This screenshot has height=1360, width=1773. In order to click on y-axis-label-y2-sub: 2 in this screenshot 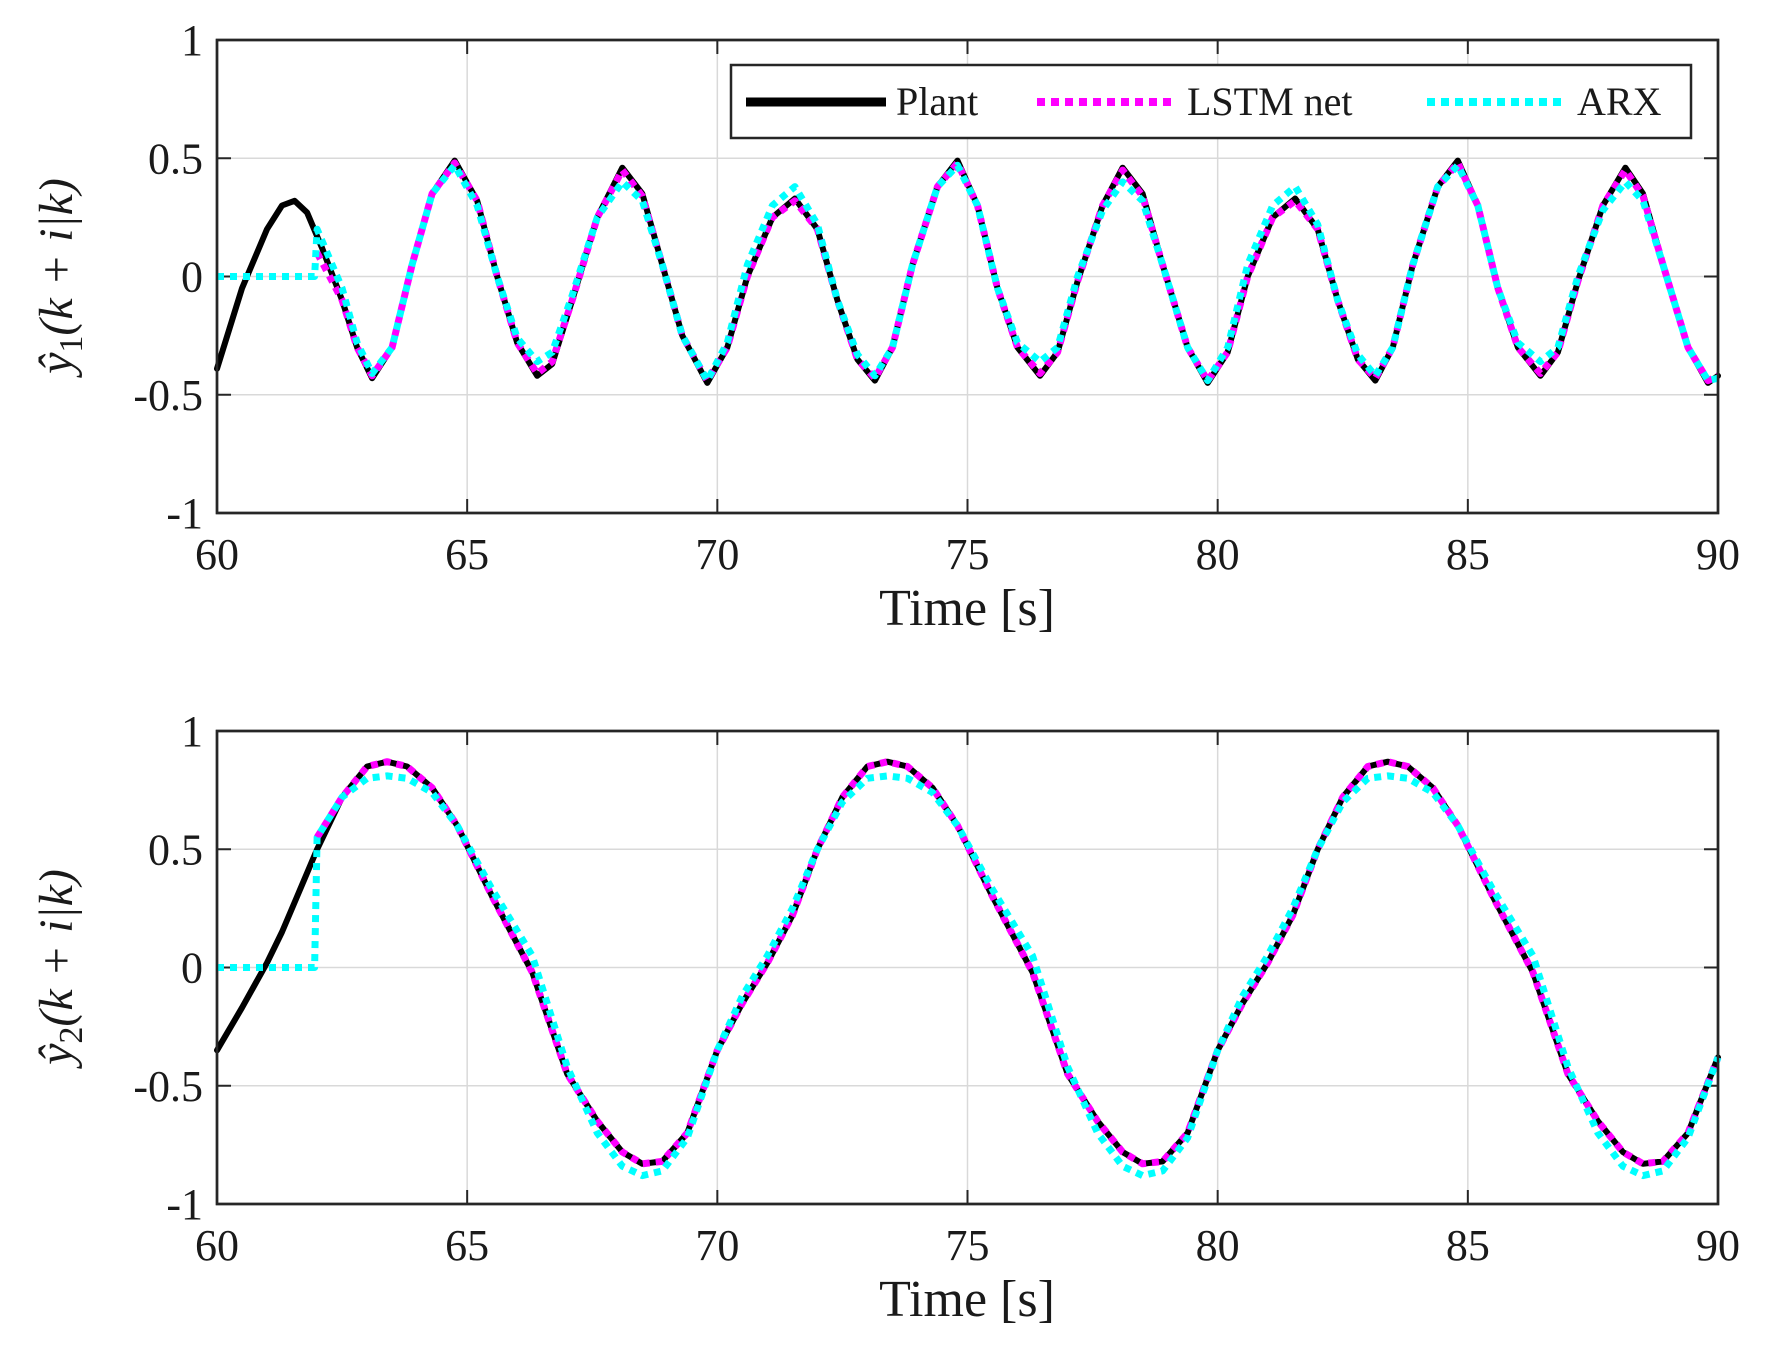, I will do `click(71, 1035)`.